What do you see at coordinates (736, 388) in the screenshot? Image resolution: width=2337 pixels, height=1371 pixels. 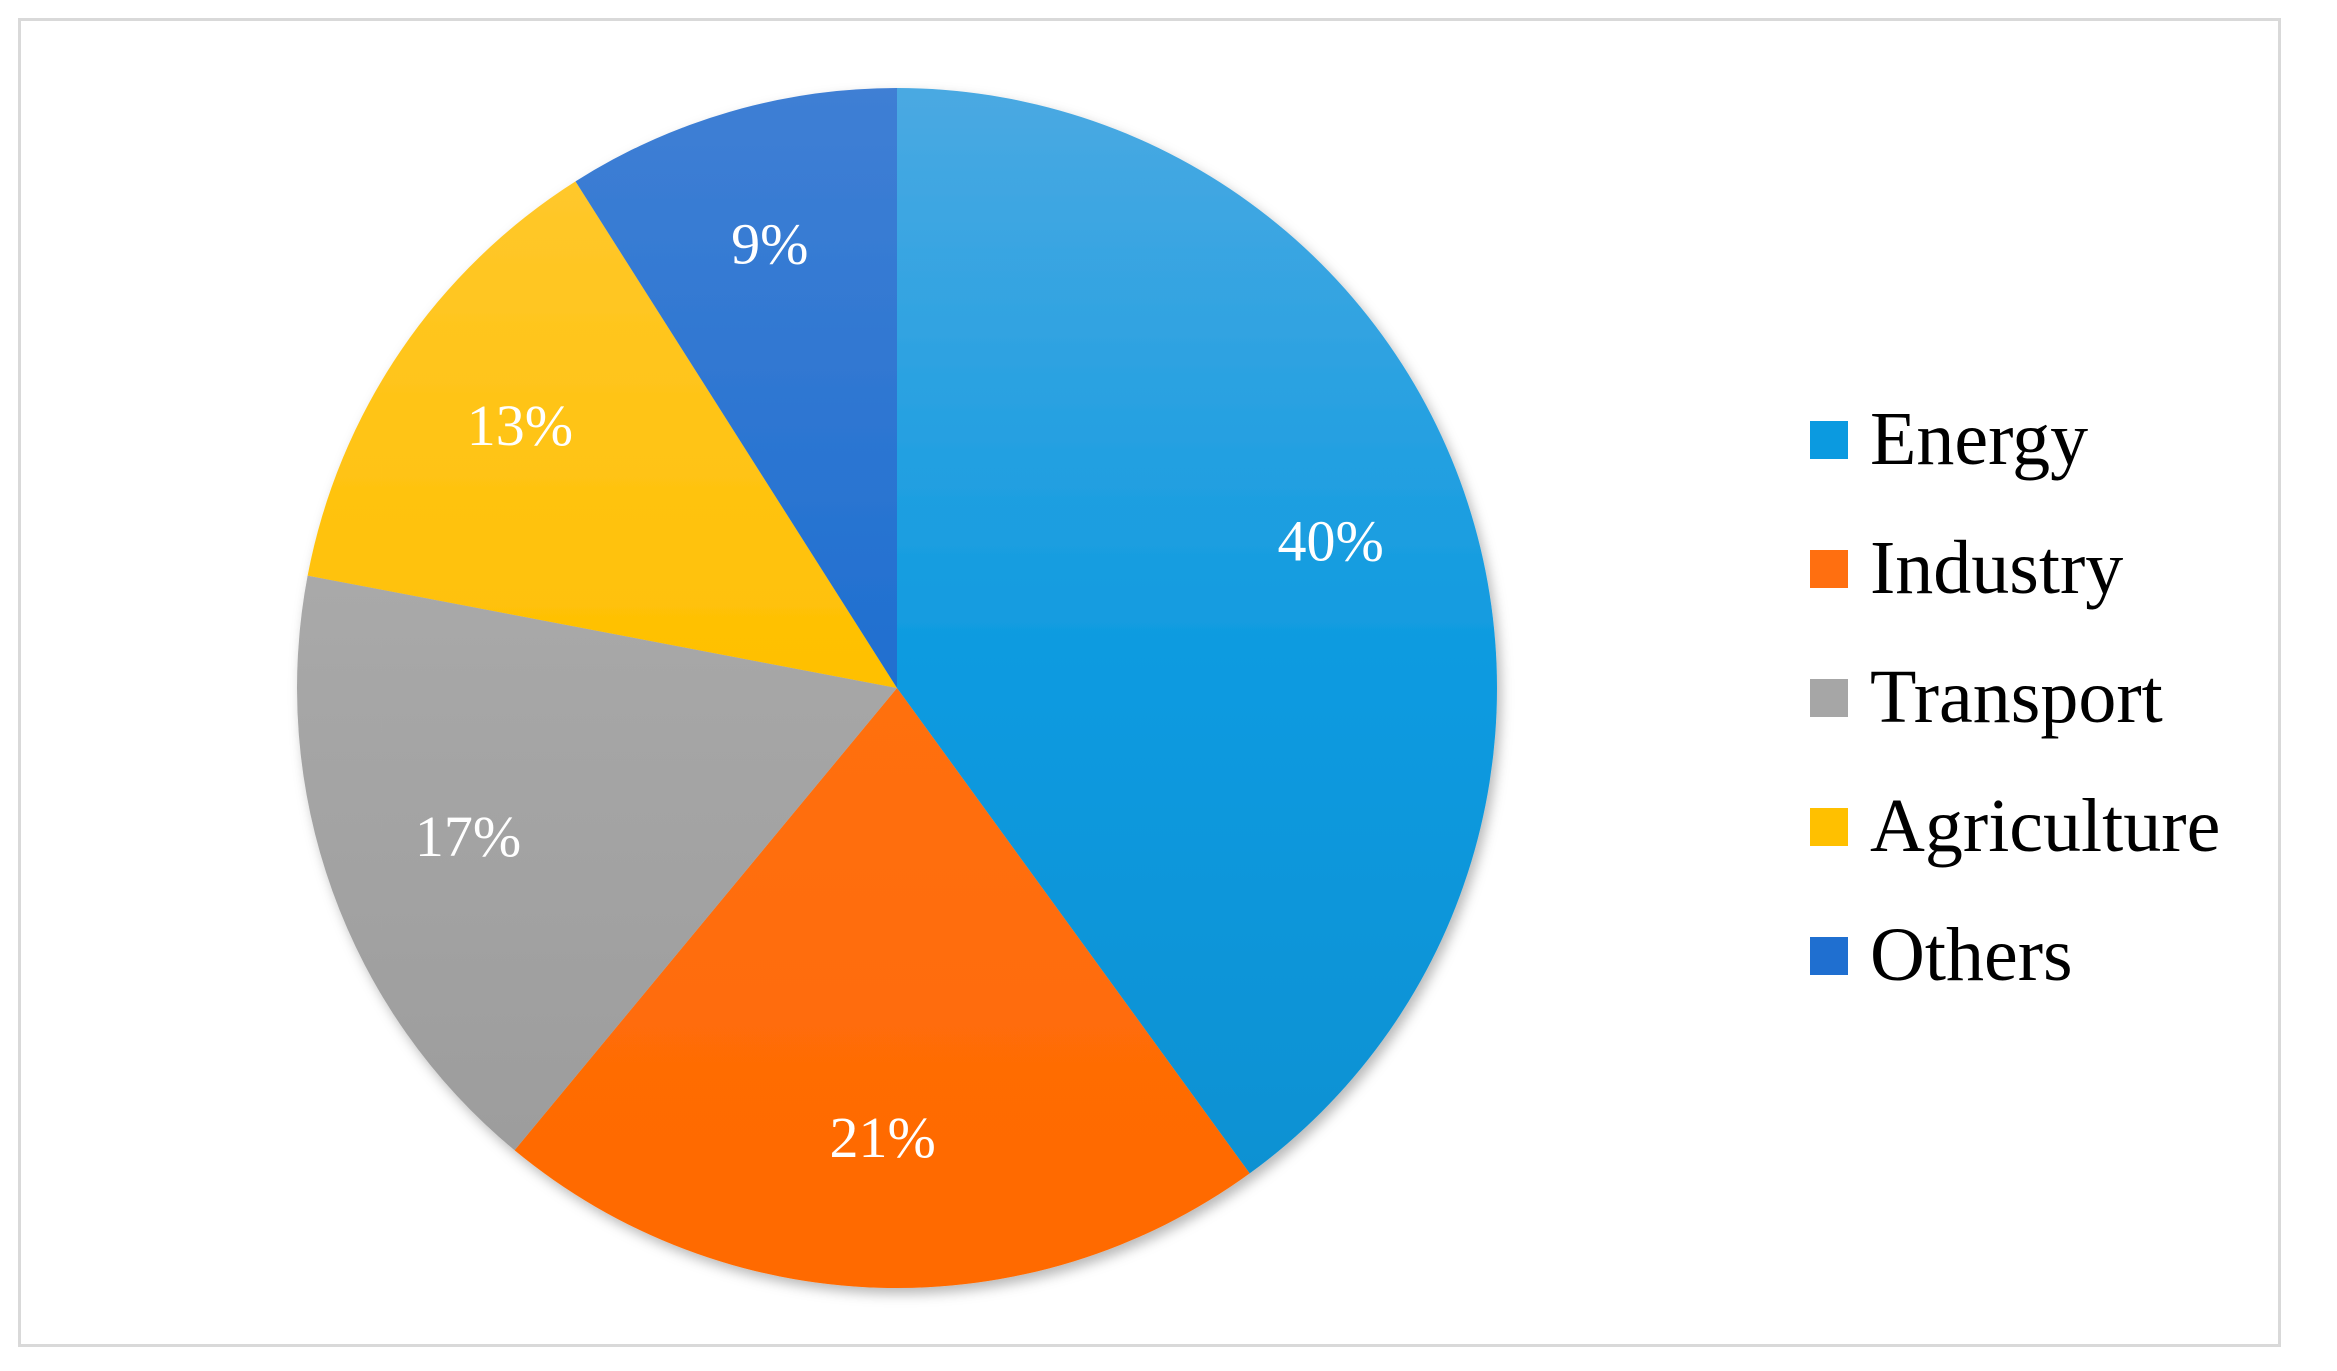 I see `pie-slice-others` at bounding box center [736, 388].